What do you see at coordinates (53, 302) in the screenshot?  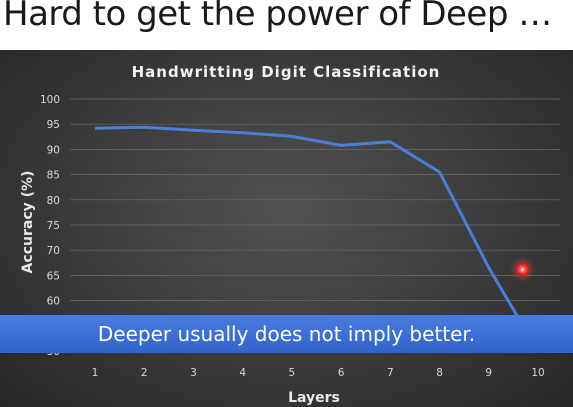 I see `y-tick-label: 60` at bounding box center [53, 302].